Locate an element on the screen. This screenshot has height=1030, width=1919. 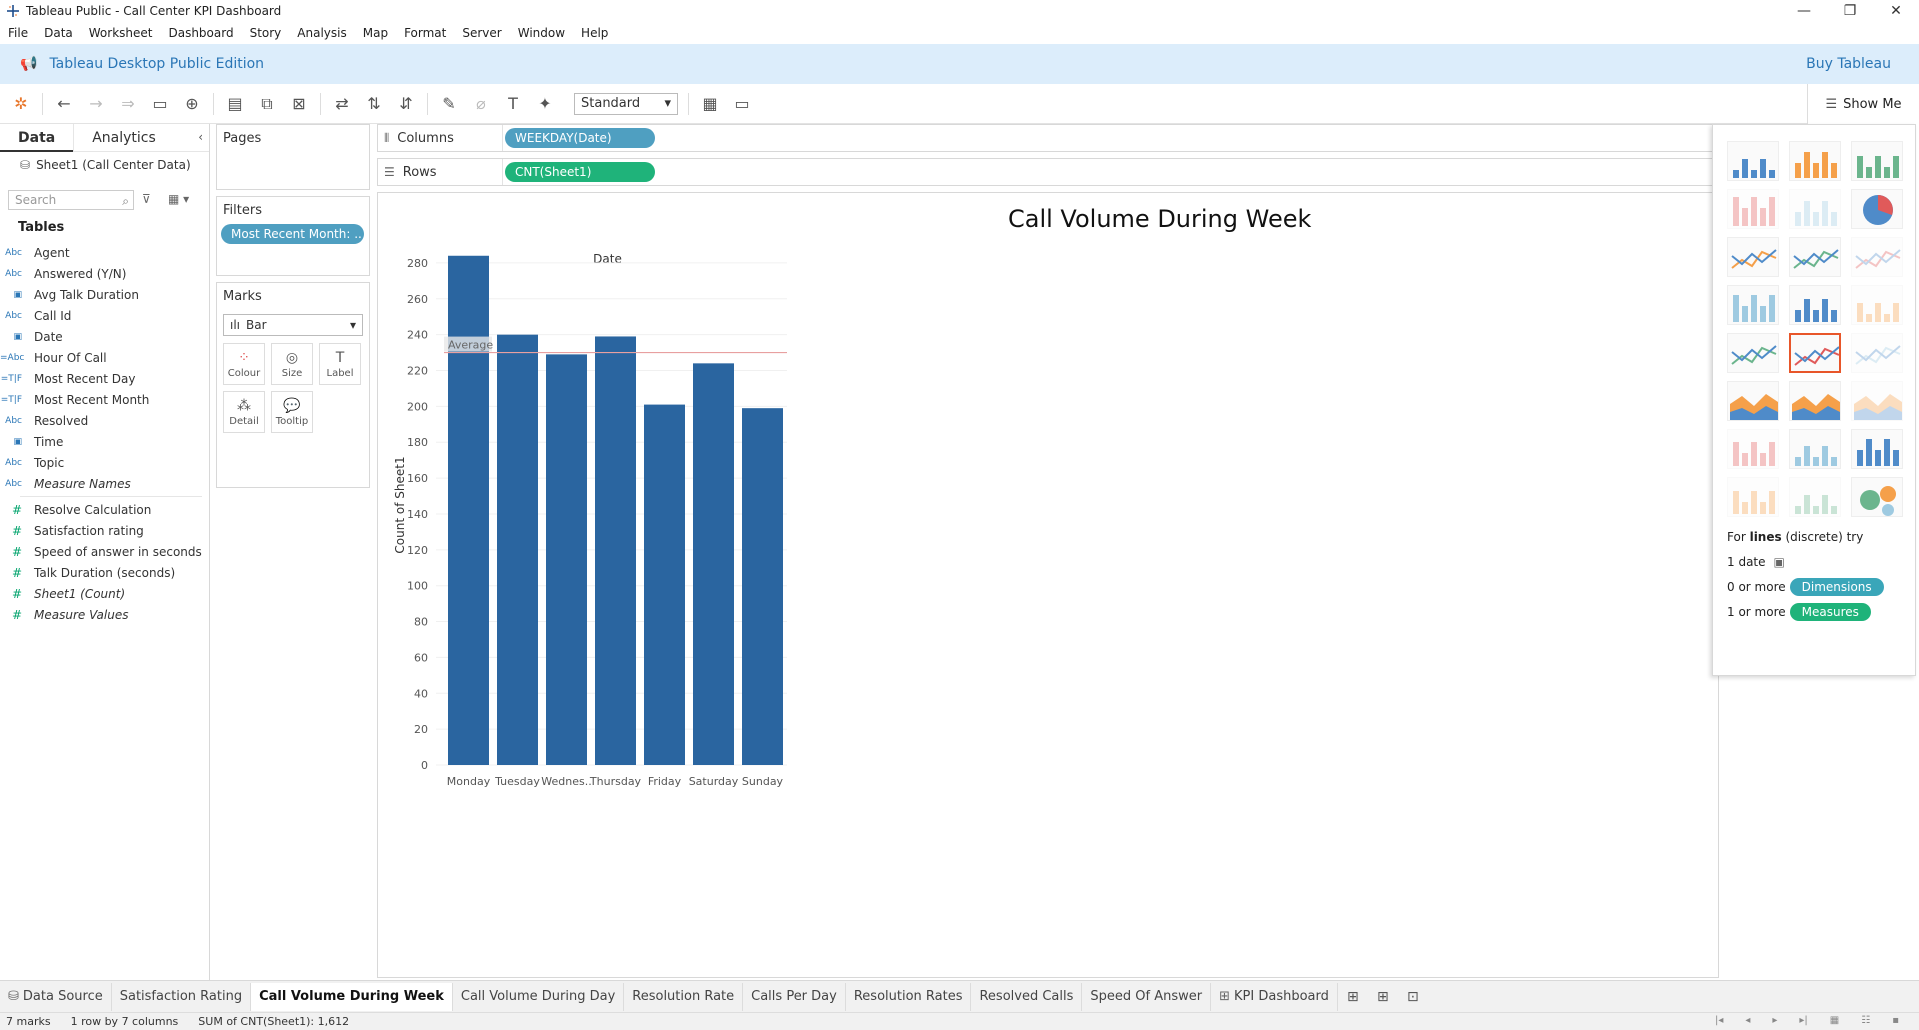
datasource-item: ⛁ Sheet1 (Call Center Data) is located at coordinates (104, 165).